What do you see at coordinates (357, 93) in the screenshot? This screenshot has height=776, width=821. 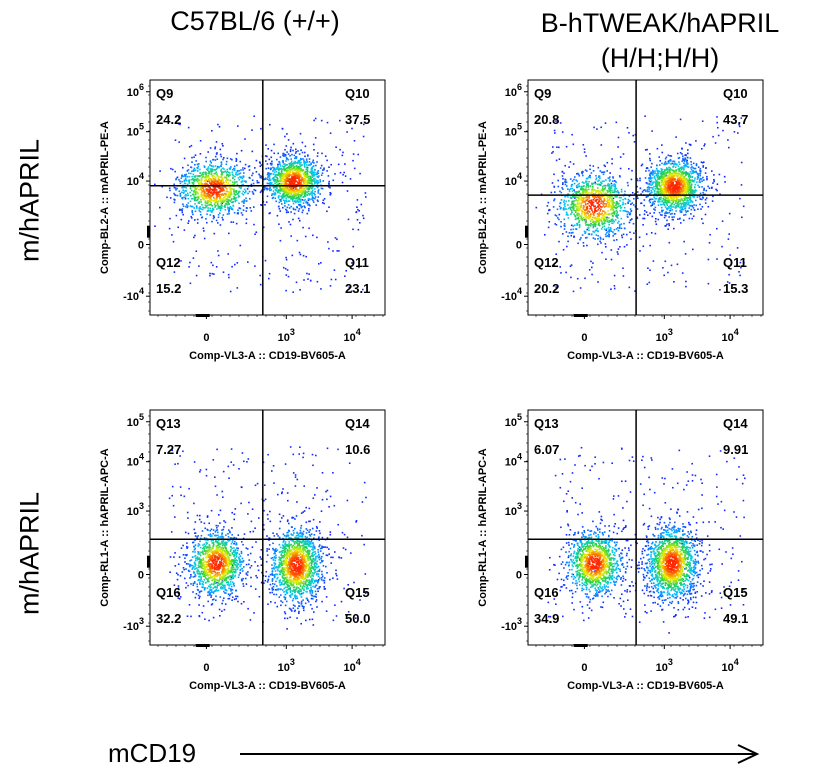 I see `quadrant-name: Q10` at bounding box center [357, 93].